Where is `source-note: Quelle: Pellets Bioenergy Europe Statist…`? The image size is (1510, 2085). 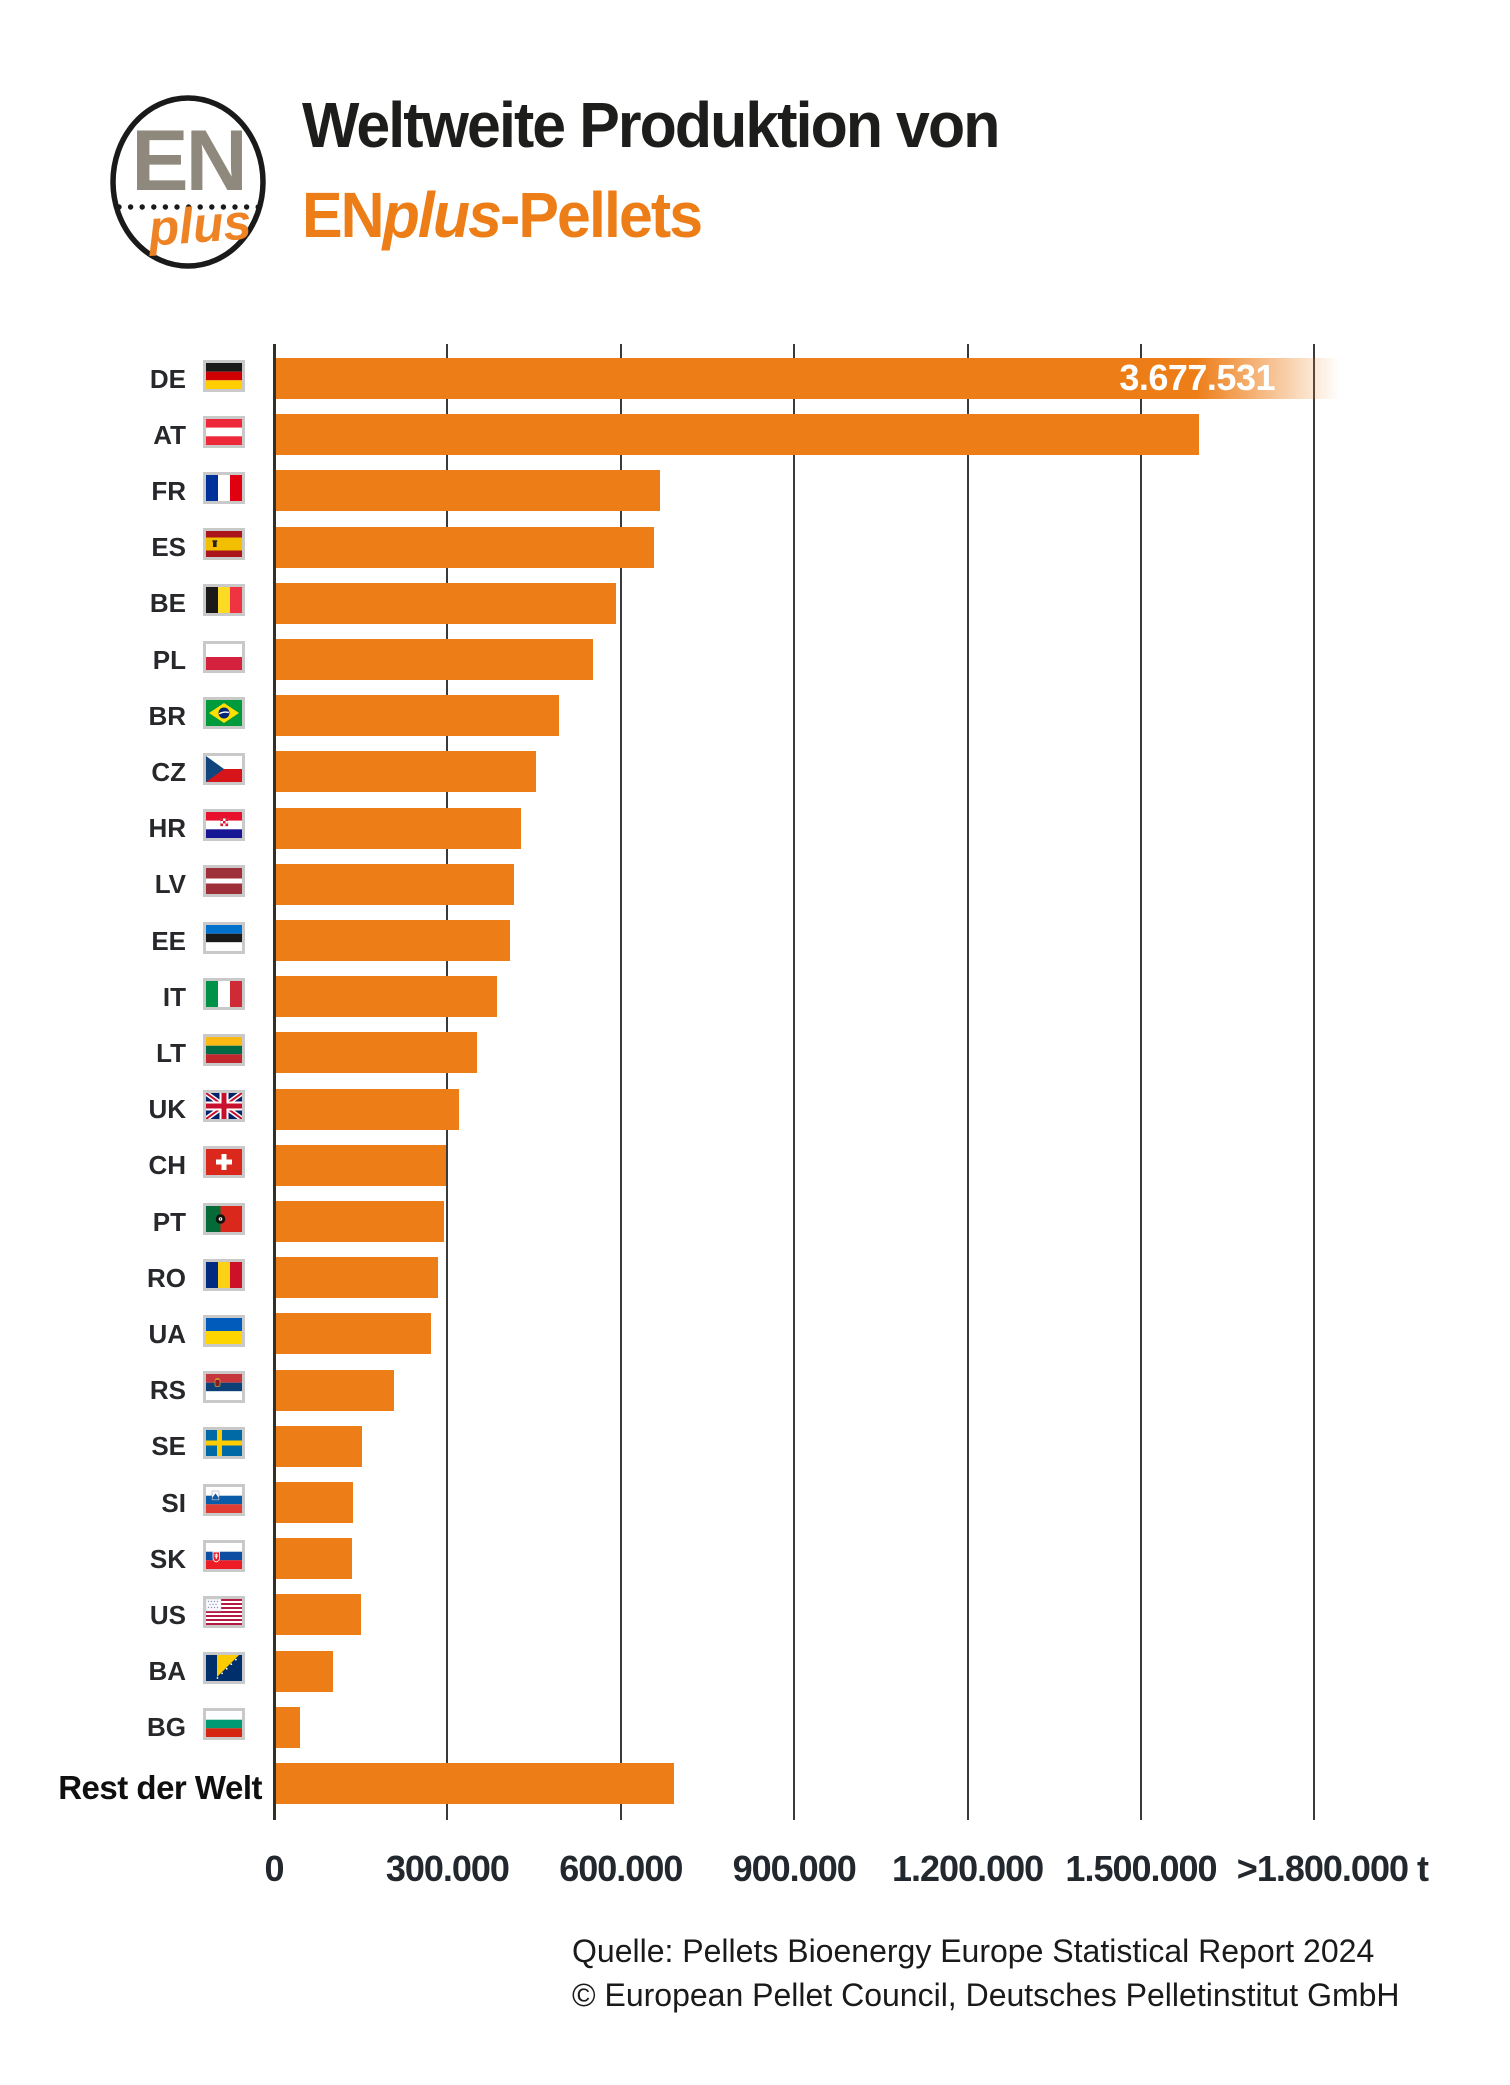
source-note: Quelle: Pellets Bioenergy Europe Statist… is located at coordinates (986, 1973).